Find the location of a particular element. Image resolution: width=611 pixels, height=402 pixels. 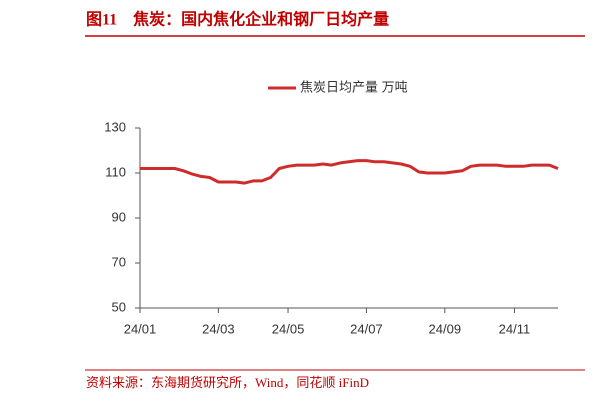

series-line is located at coordinates (349, 172).